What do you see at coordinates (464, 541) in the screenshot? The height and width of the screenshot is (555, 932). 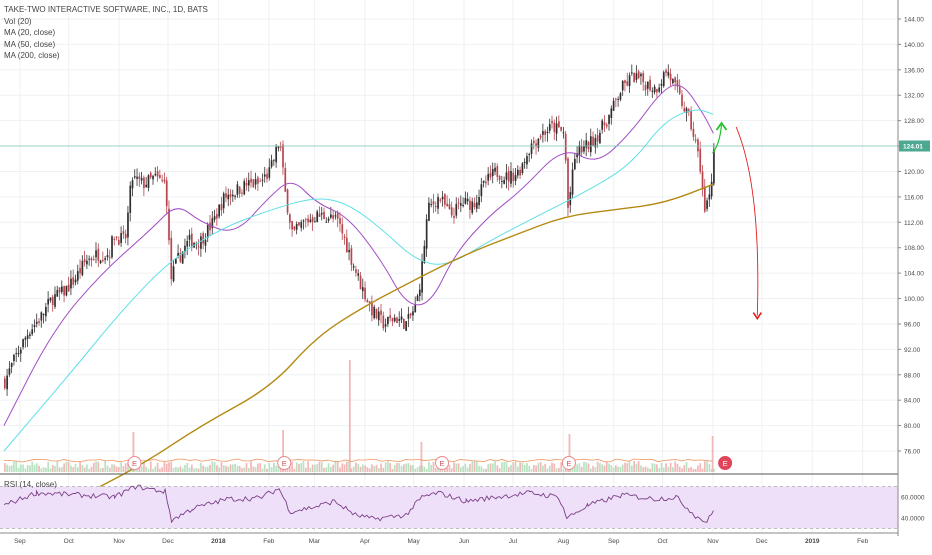 I see `time-axis-label: Jun` at bounding box center [464, 541].